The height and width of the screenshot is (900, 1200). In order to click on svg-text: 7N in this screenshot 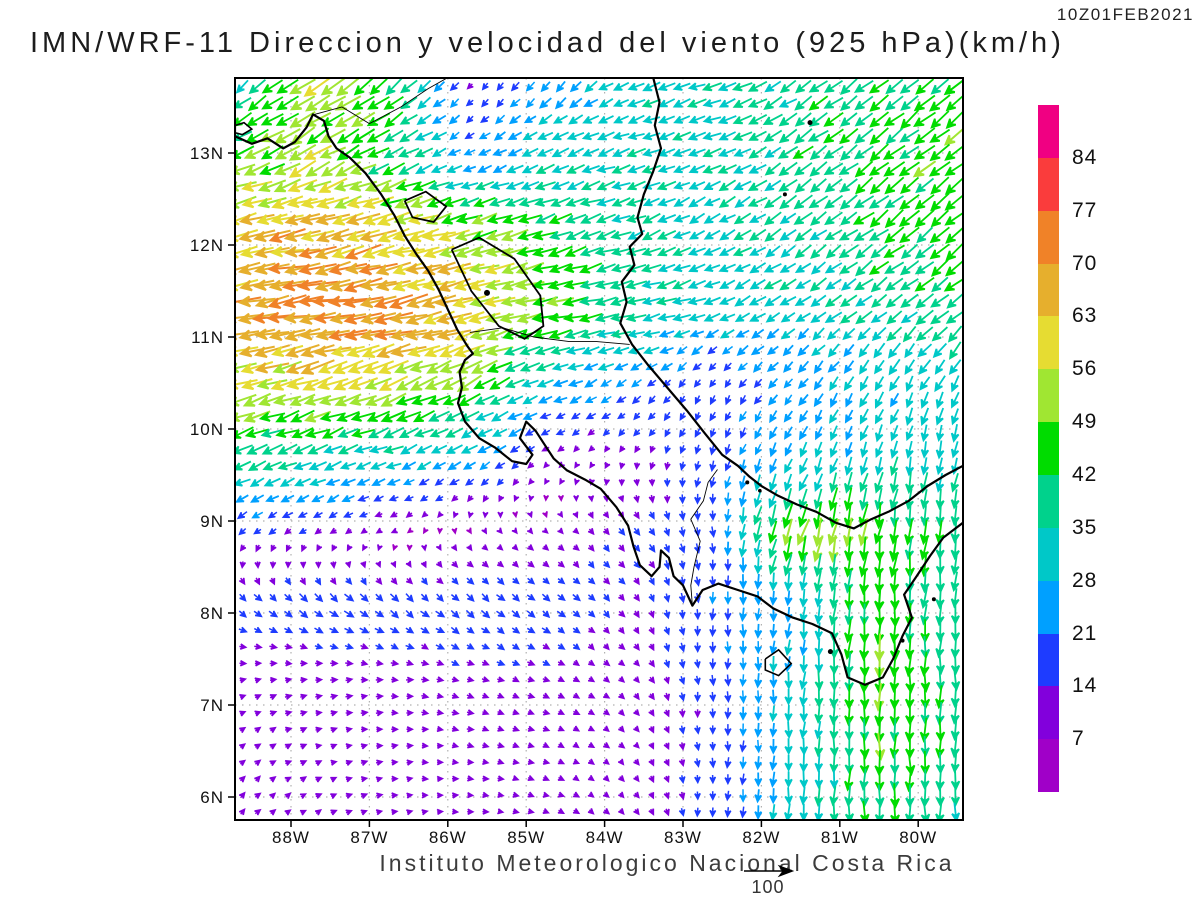, I will do `click(212, 705)`.